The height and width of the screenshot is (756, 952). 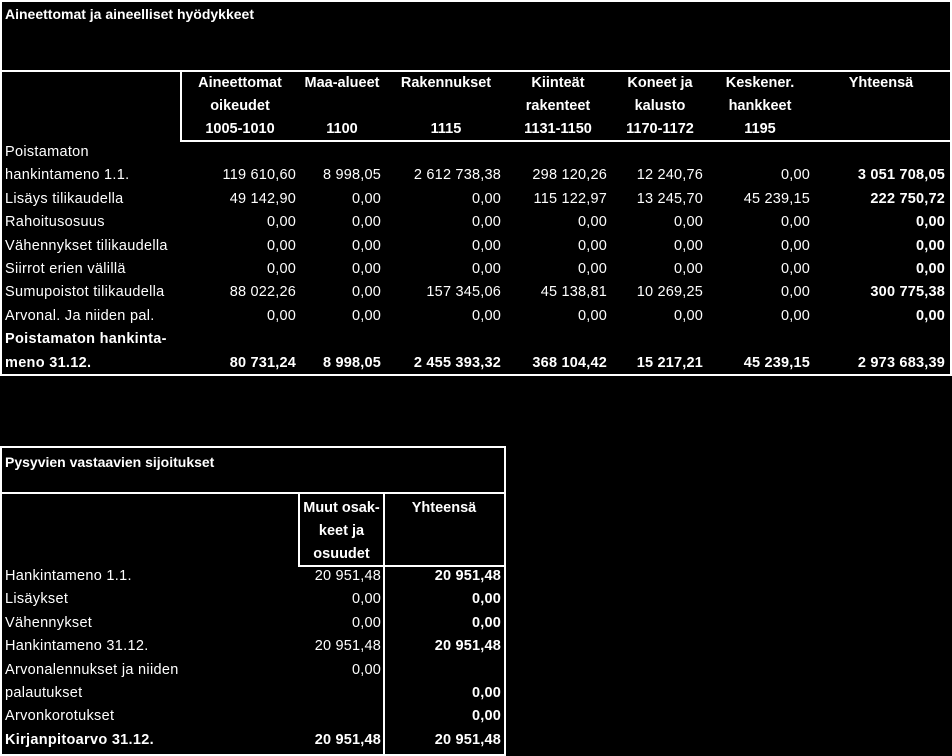 What do you see at coordinates (341, 508) in the screenshot?
I see `investments-col1-line1: Muut osak-` at bounding box center [341, 508].